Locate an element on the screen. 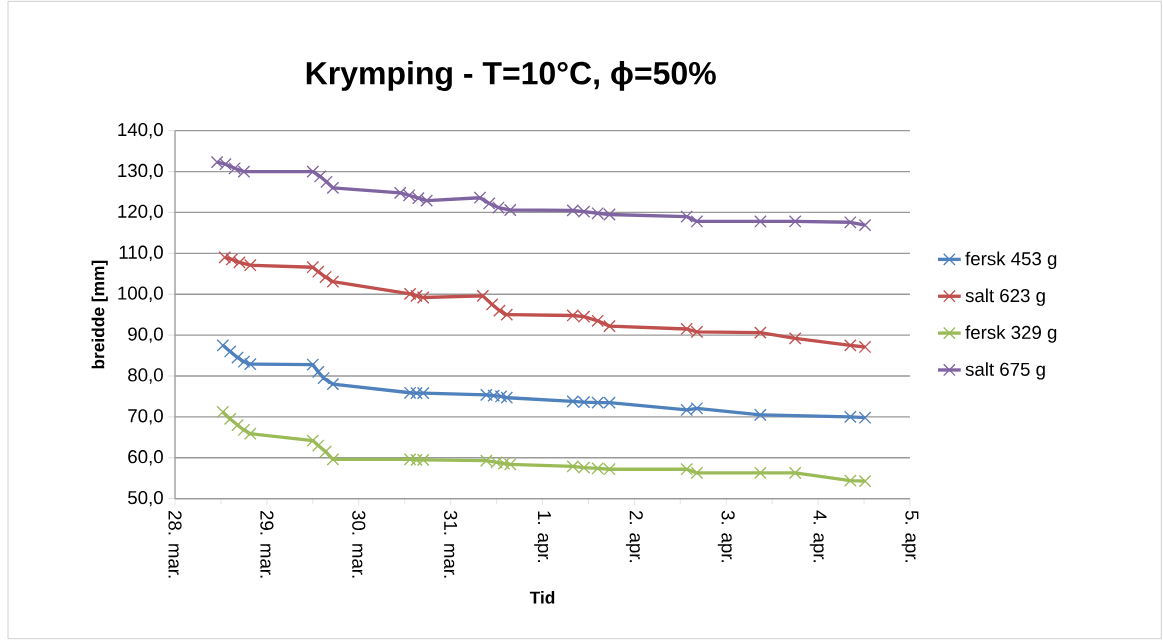 This screenshot has width=1163, height=640. x-tick-label: 30. mar. is located at coordinates (359, 544).